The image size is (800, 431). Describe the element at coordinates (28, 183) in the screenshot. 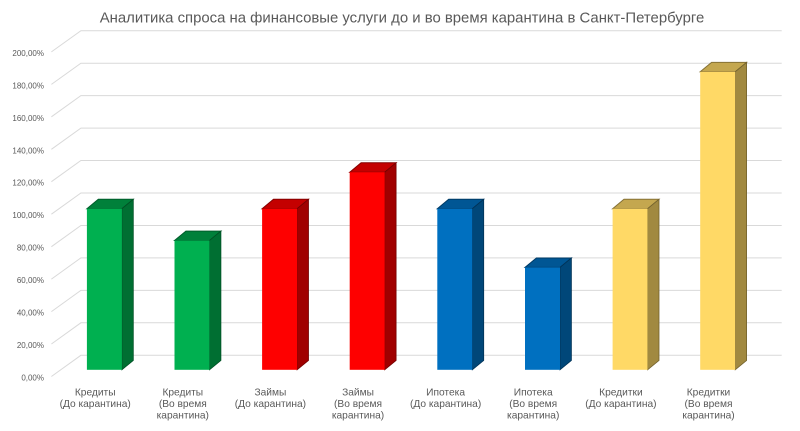

I see `svg-text: 120,00%` at that location.